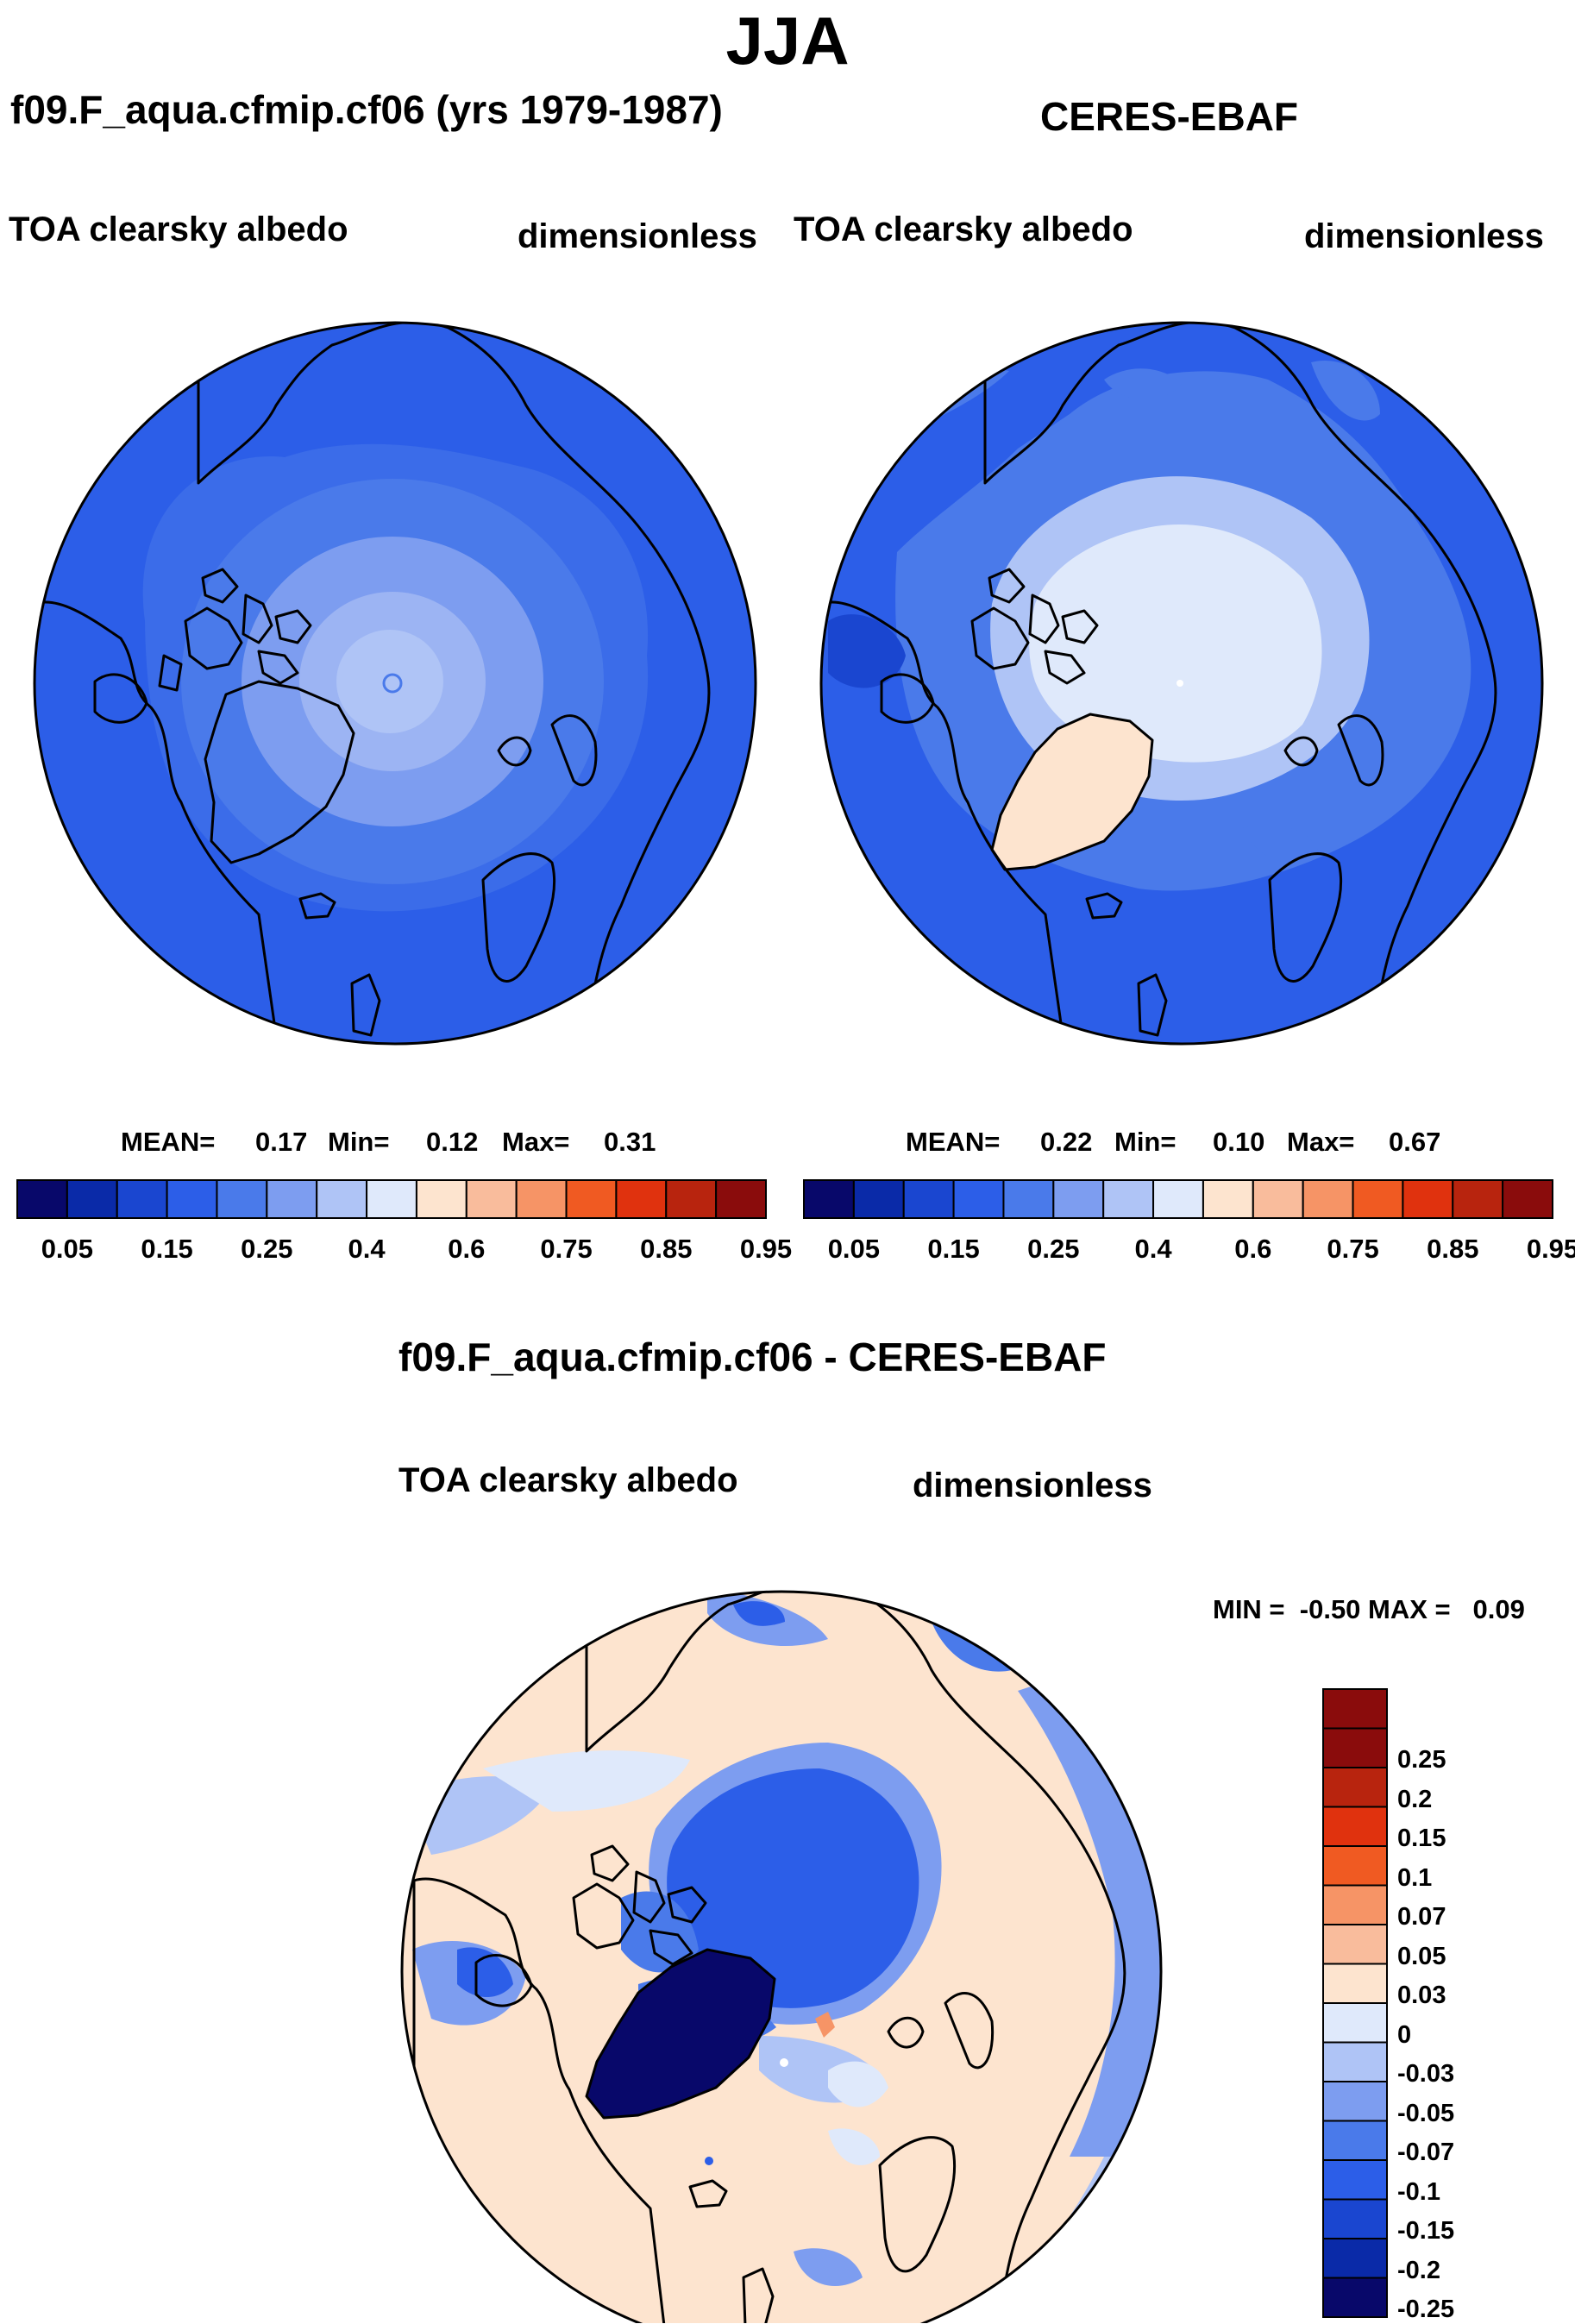 This screenshot has width=1575, height=2324. I want to click on panel2-case-title: CERES-EBAF, so click(1169, 116).